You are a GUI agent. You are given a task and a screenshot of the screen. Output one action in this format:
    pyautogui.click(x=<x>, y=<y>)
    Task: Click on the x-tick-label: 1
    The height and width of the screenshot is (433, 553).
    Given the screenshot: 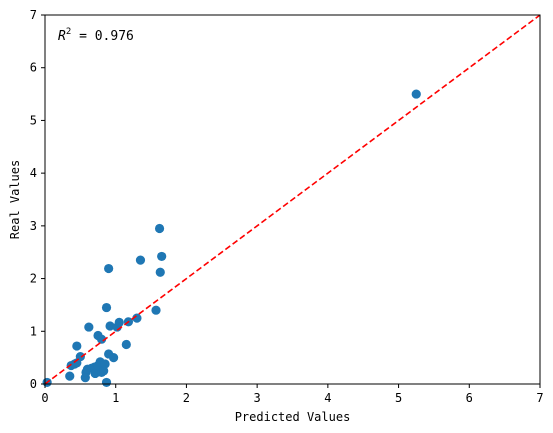 What is the action you would take?
    pyautogui.click(x=115, y=398)
    